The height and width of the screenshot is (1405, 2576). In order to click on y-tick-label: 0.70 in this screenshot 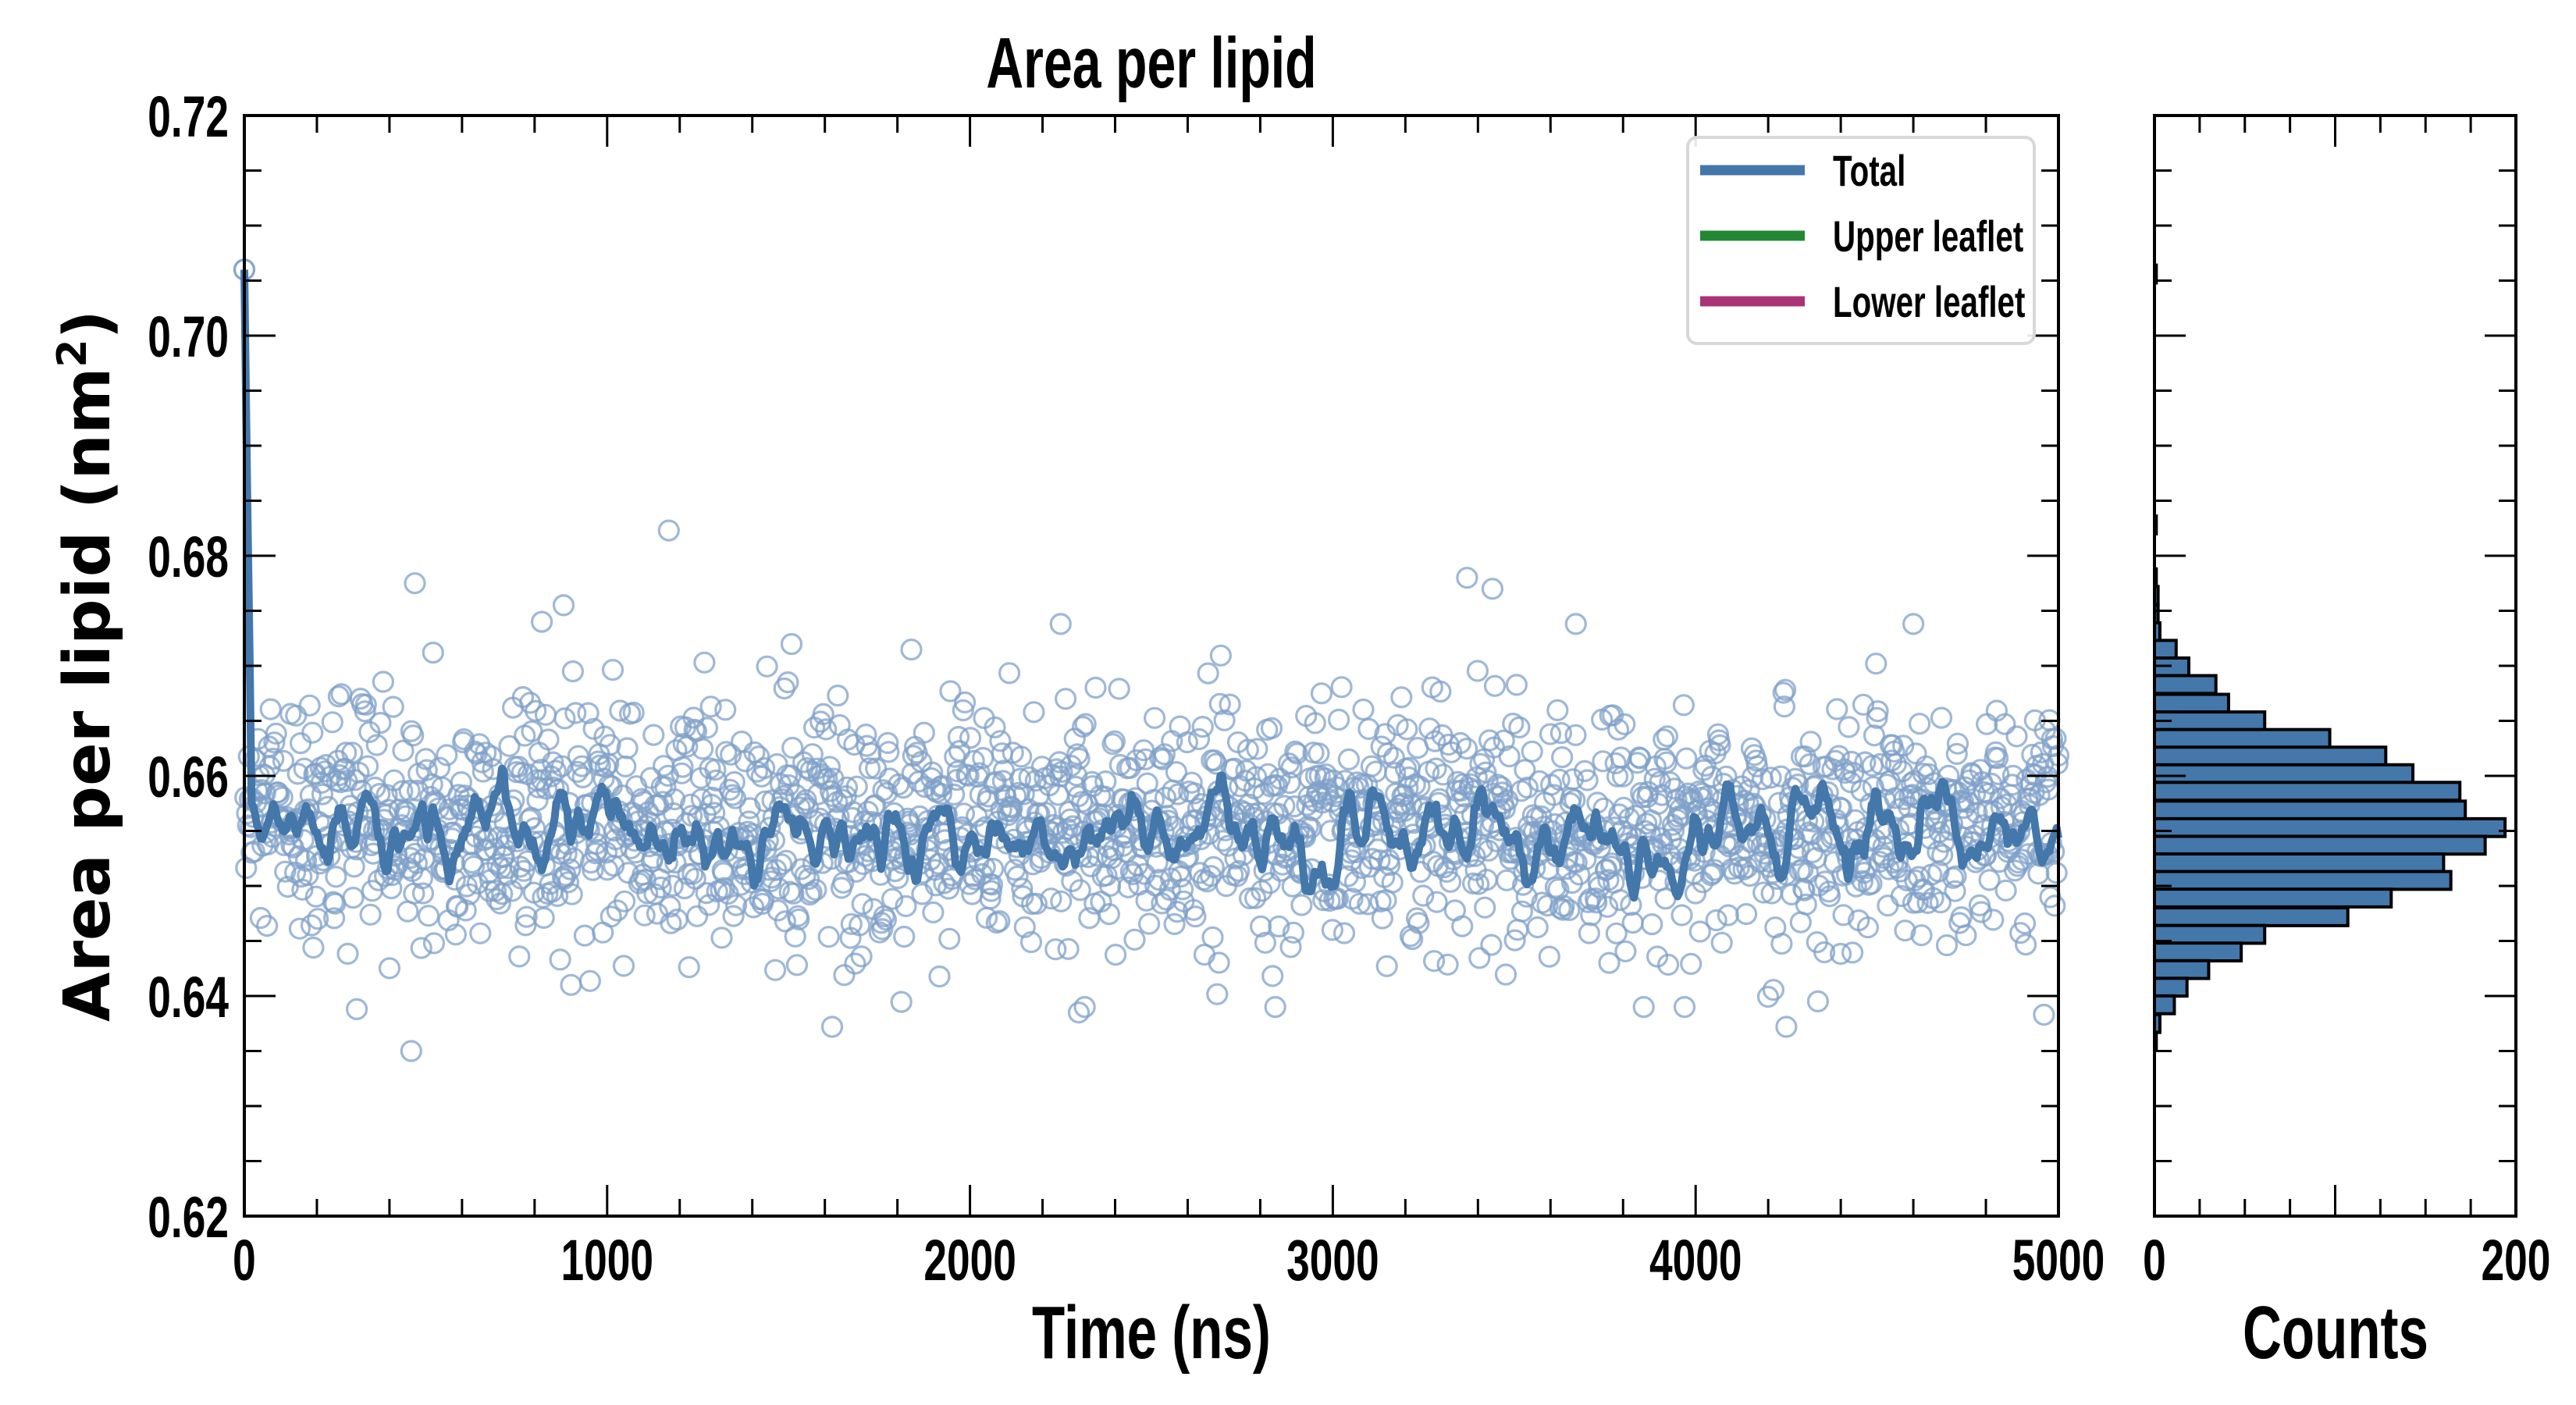, I will do `click(188, 337)`.